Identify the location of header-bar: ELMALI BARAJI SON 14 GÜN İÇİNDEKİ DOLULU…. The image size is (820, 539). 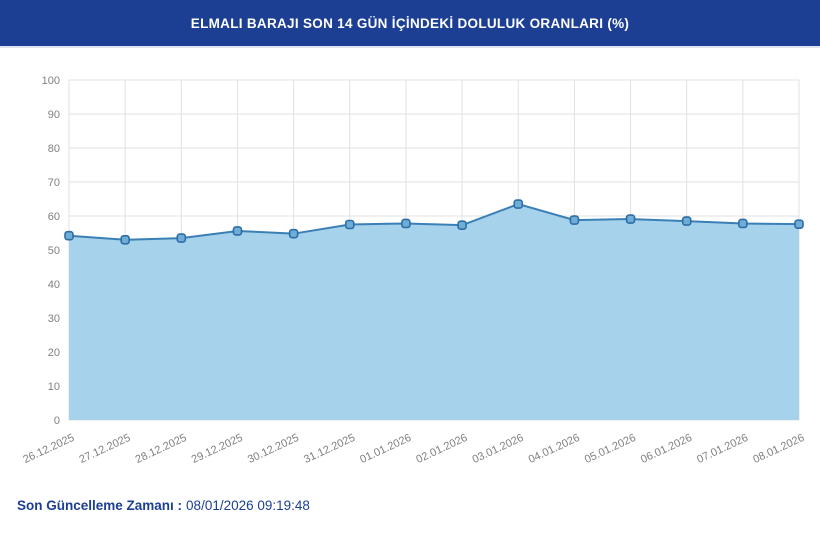
(410, 24).